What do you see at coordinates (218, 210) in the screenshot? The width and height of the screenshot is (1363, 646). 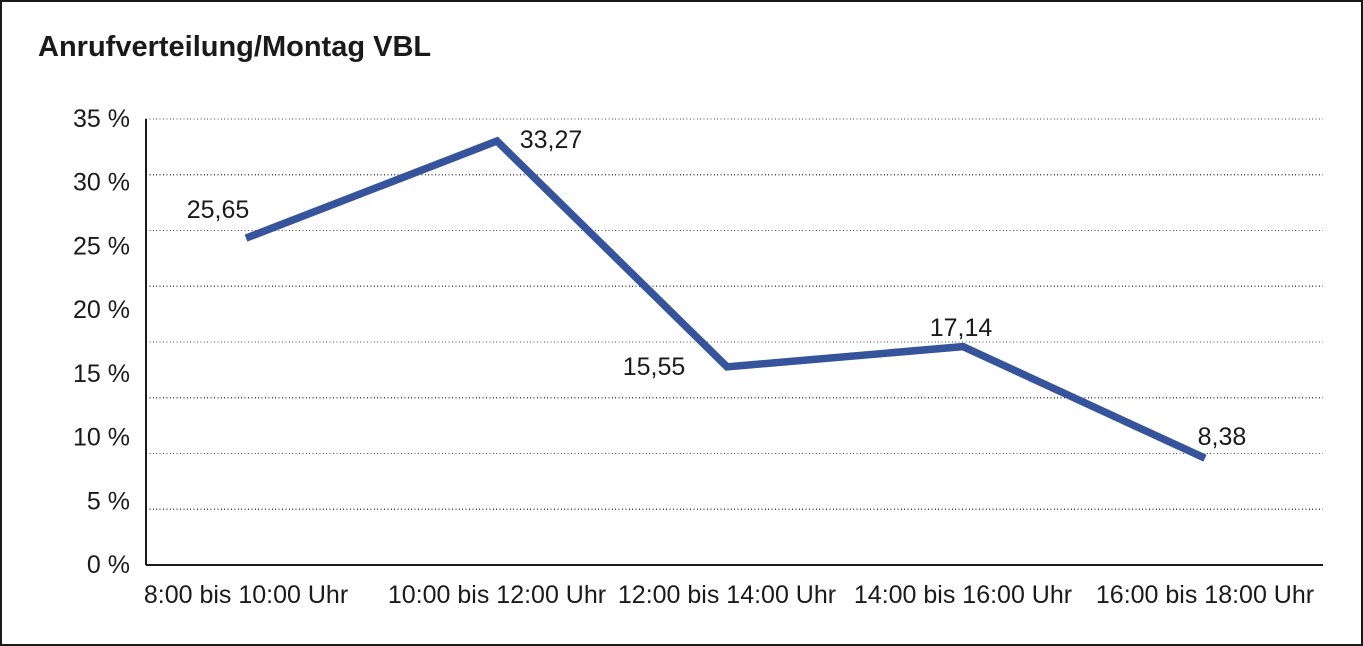 I see `data-point-label: 25,65` at bounding box center [218, 210].